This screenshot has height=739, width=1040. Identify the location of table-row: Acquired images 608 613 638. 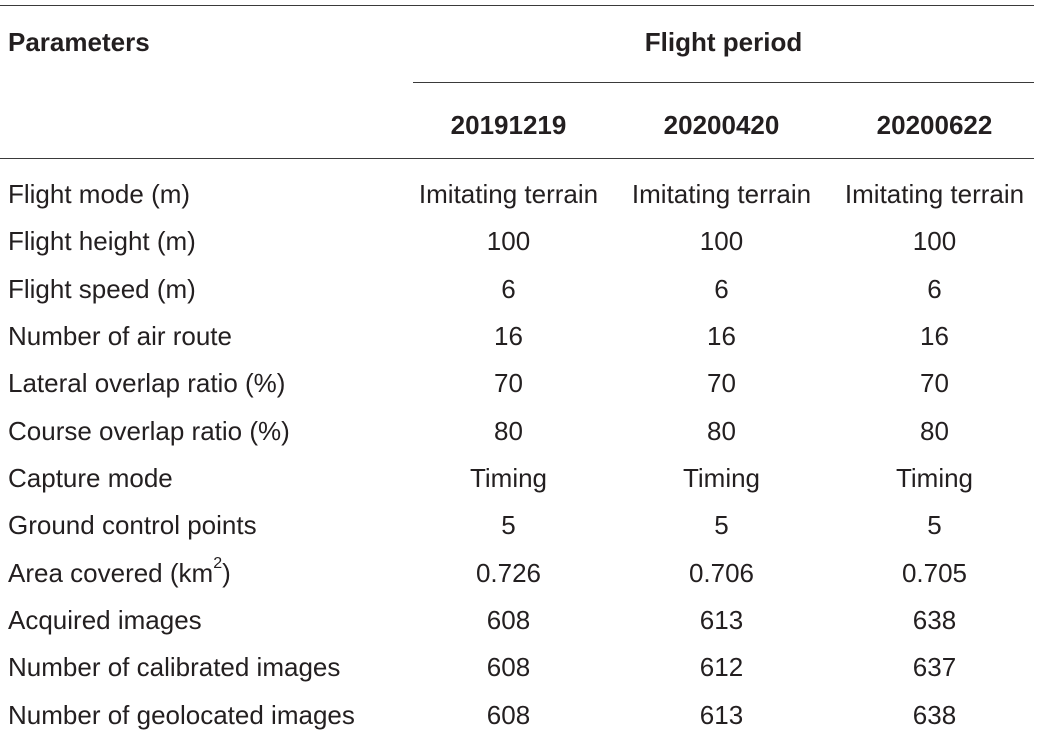
(520, 620).